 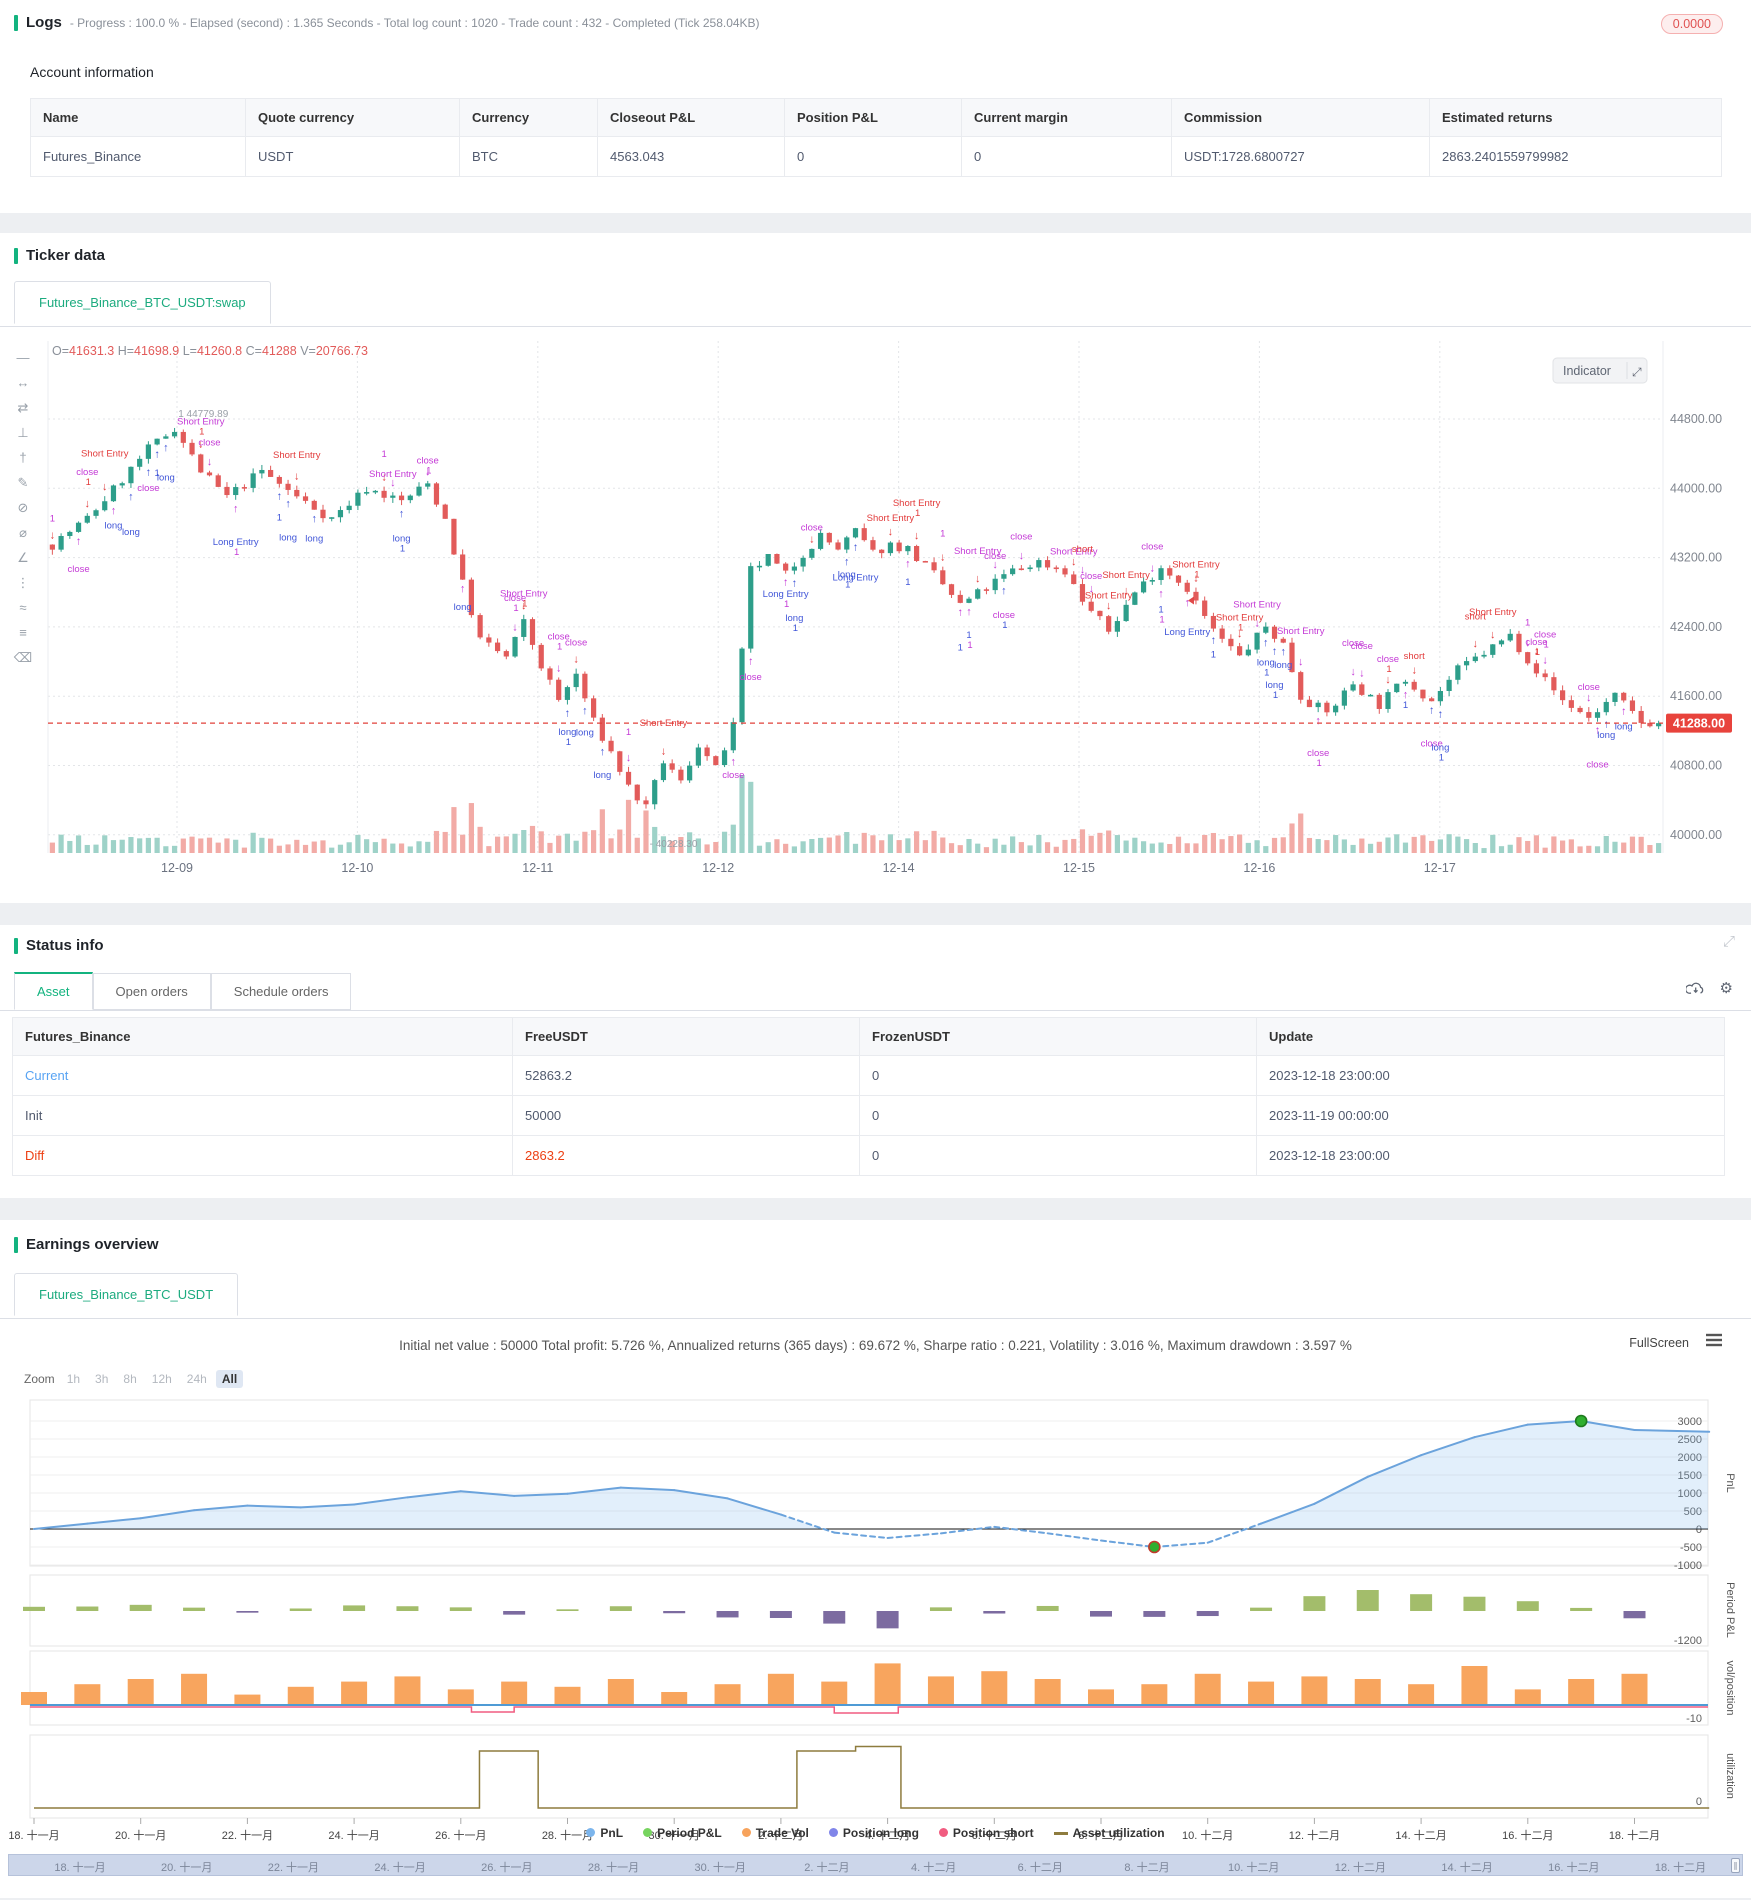 I want to click on legend-item-period-p-l: Period P&L, so click(x=682, y=1833).